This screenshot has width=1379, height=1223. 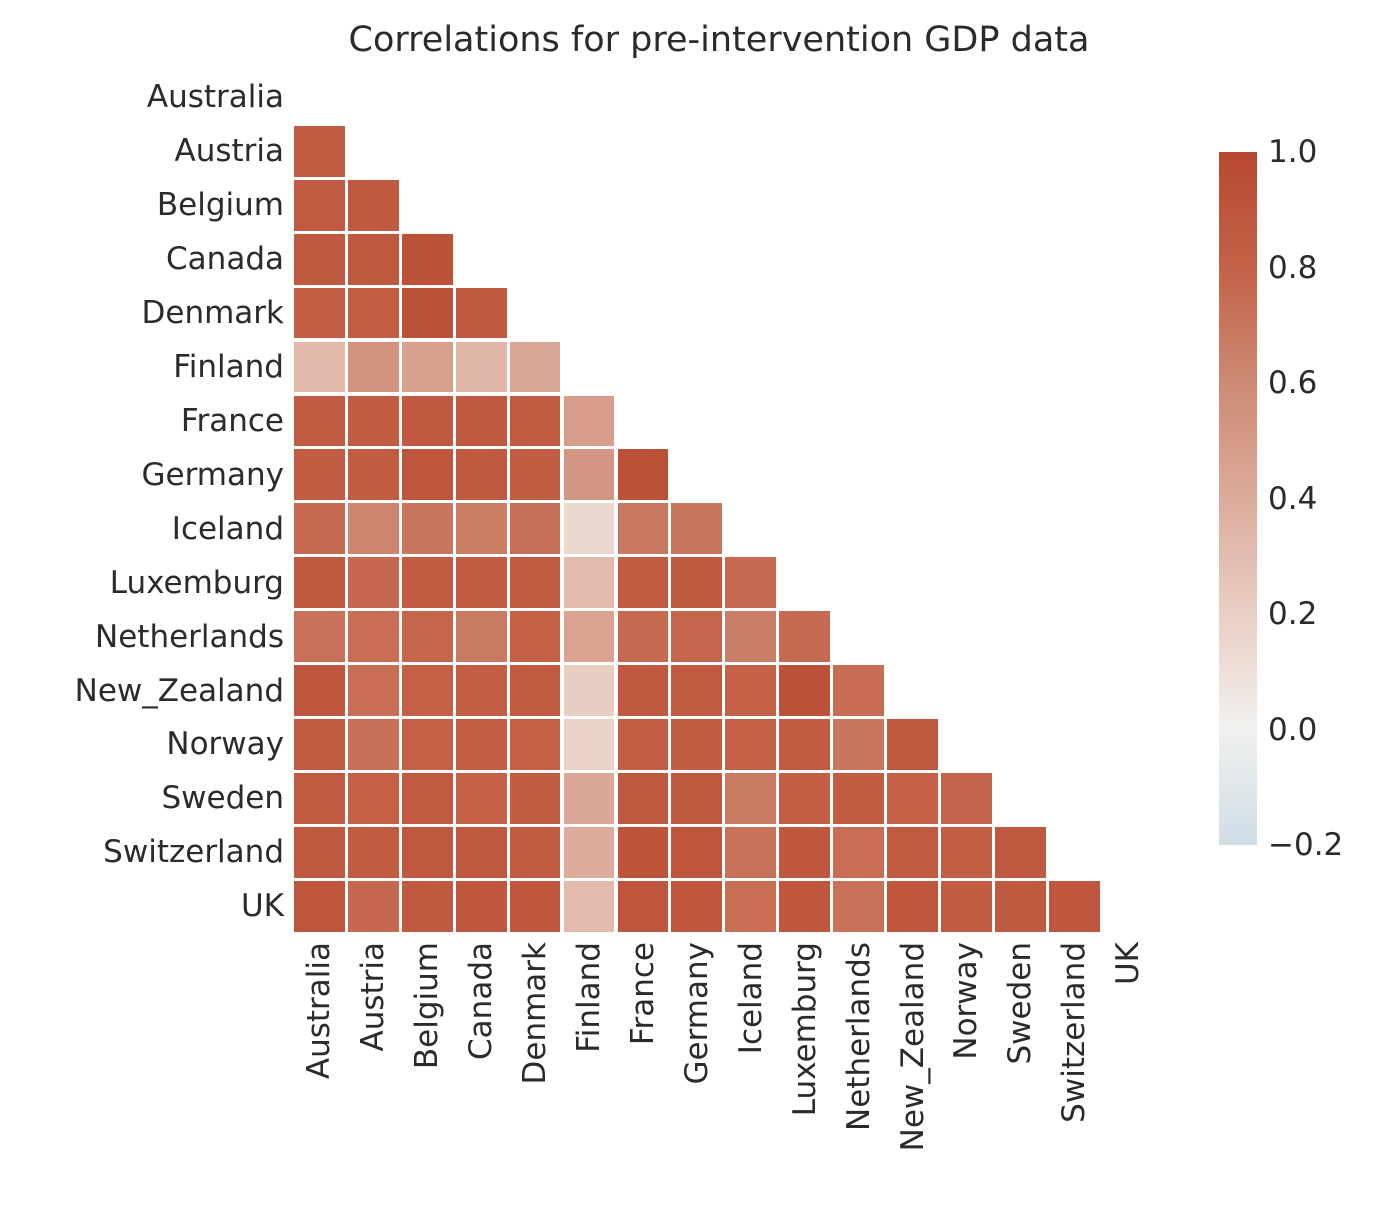 I want to click on x-axis-label: UK, so click(x=1128, y=964).